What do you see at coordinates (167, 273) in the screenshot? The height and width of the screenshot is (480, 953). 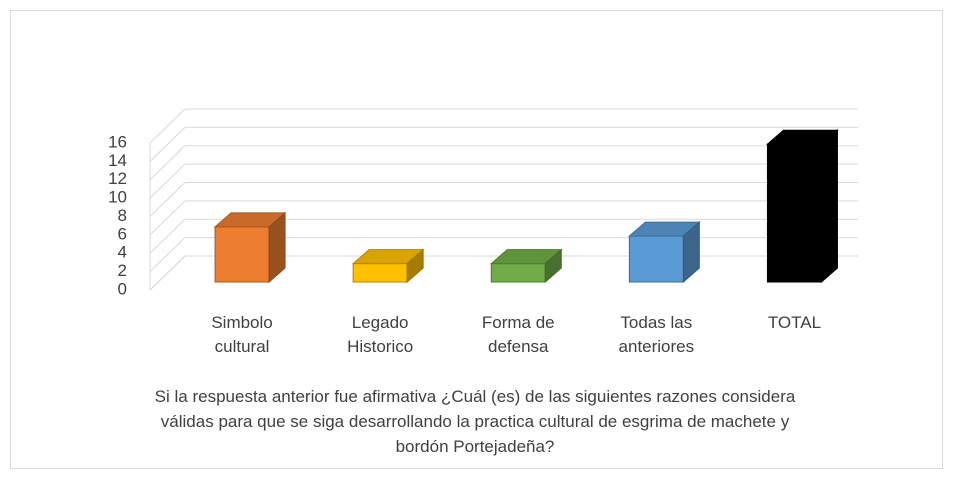 I see `floor-edge` at bounding box center [167, 273].